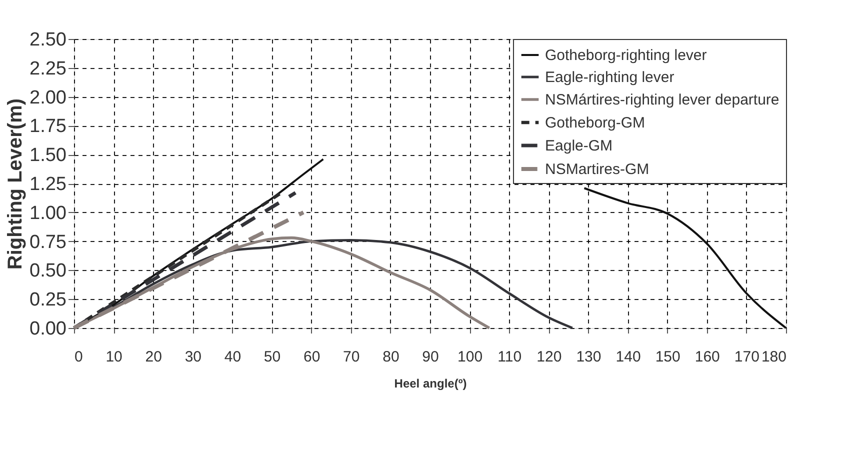  Describe the element at coordinates (430, 357) in the screenshot. I see `x-tick-label: 90` at that location.